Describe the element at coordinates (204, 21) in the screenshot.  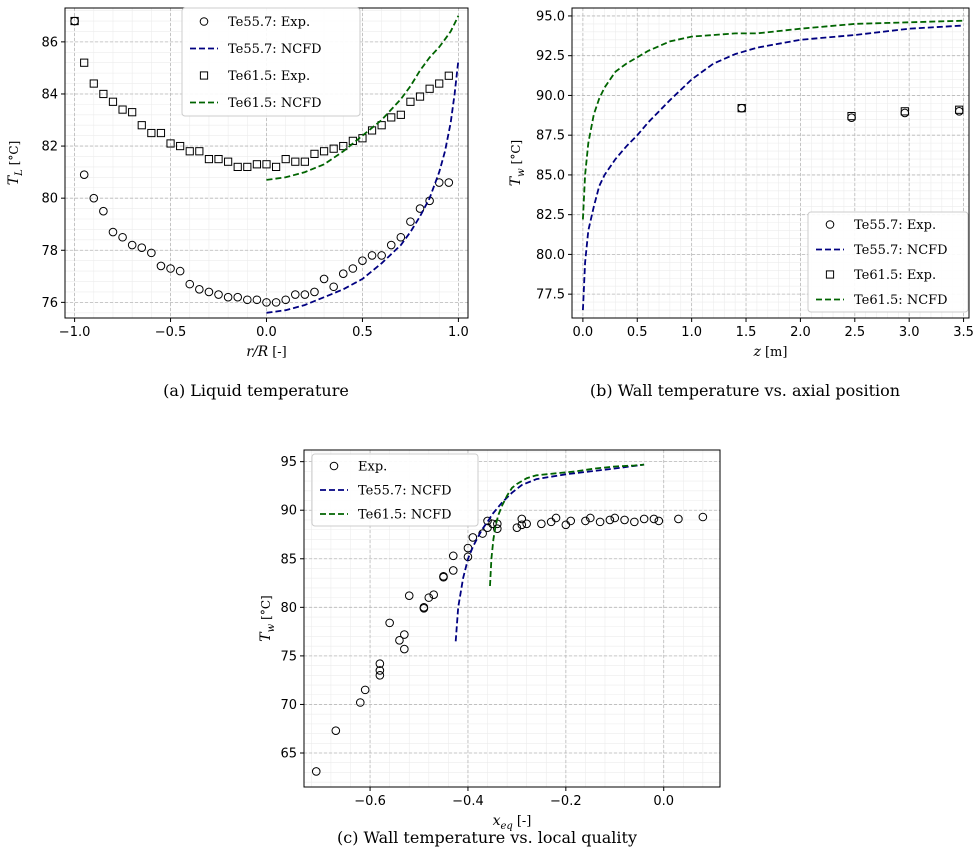
I see `legend-circle-marker` at that location.